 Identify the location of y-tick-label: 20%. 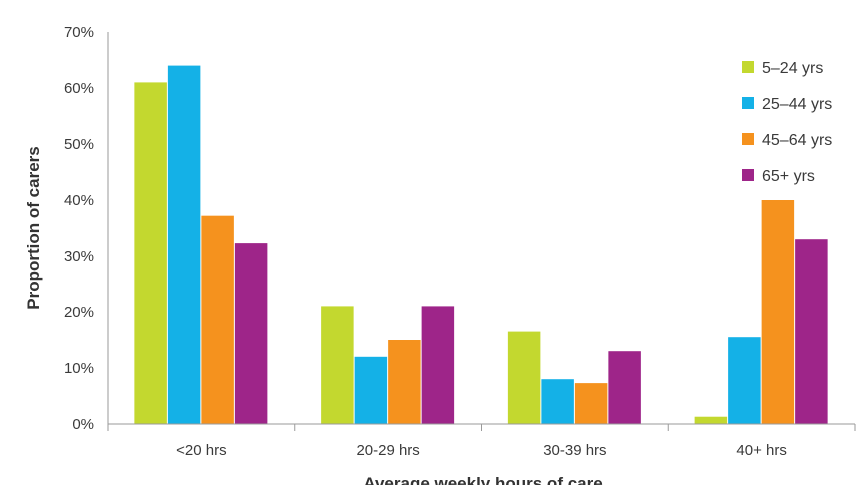
(79, 312).